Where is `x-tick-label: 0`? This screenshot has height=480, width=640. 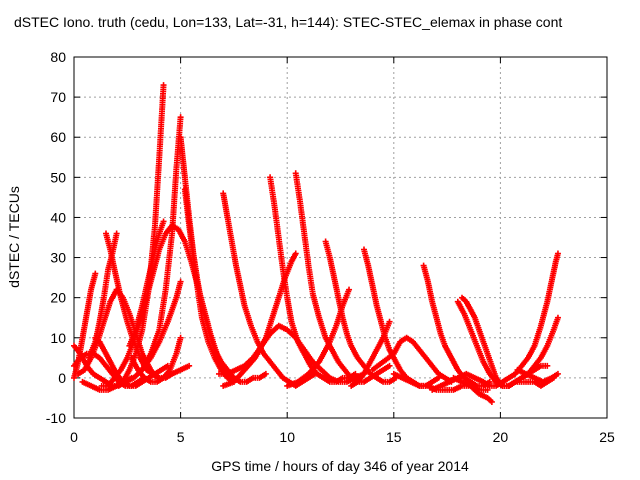 x-tick-label: 0 is located at coordinates (74, 437).